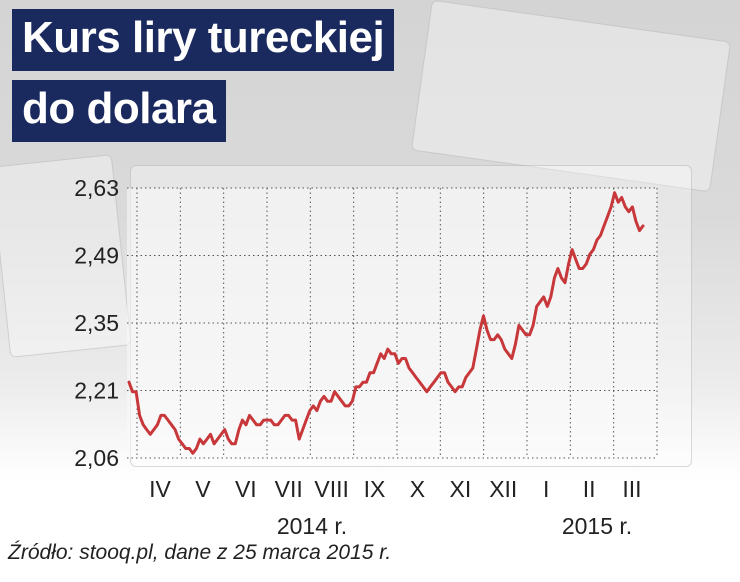  I want to click on x-tick-label: IX, so click(375, 489).